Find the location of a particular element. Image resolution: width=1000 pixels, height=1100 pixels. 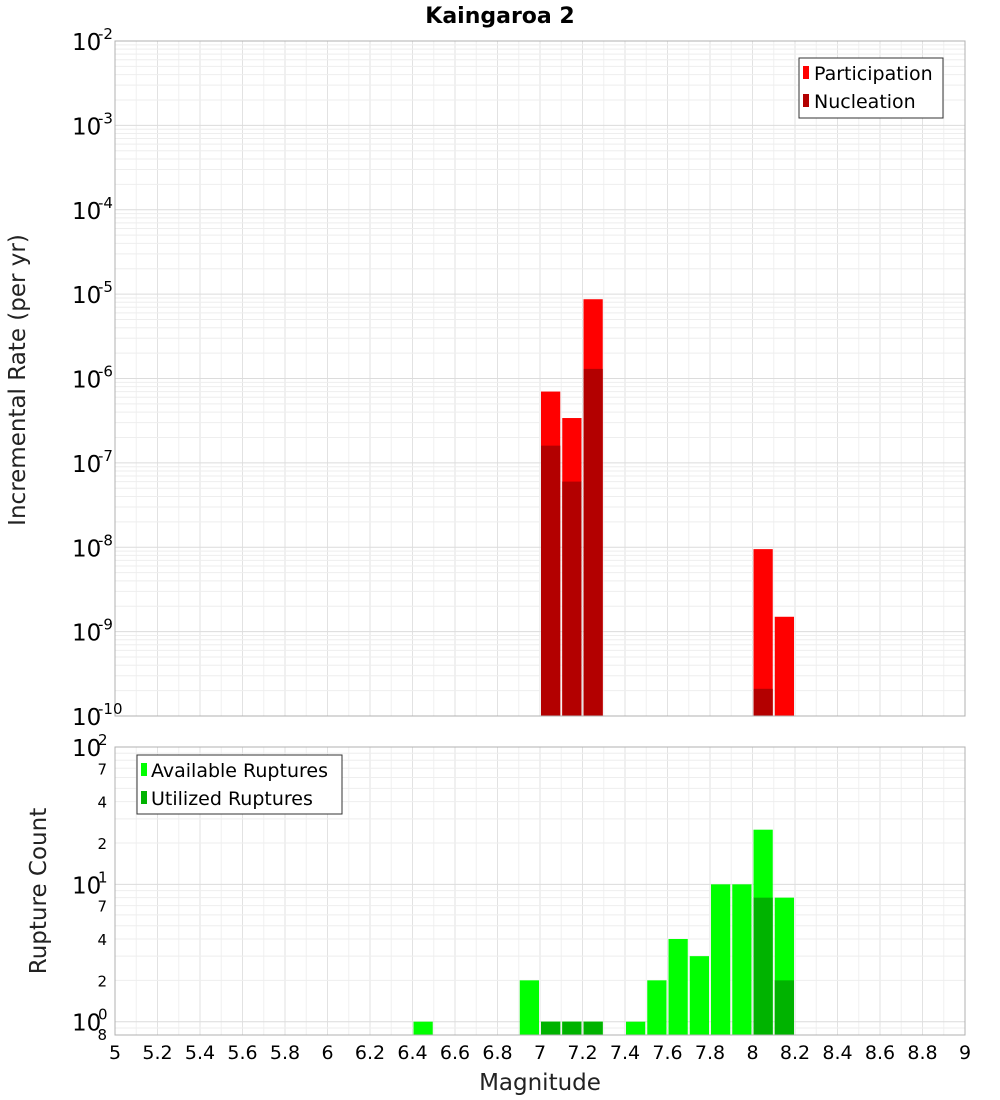

x-tick-label: 5.8 is located at coordinates (285, 1053).